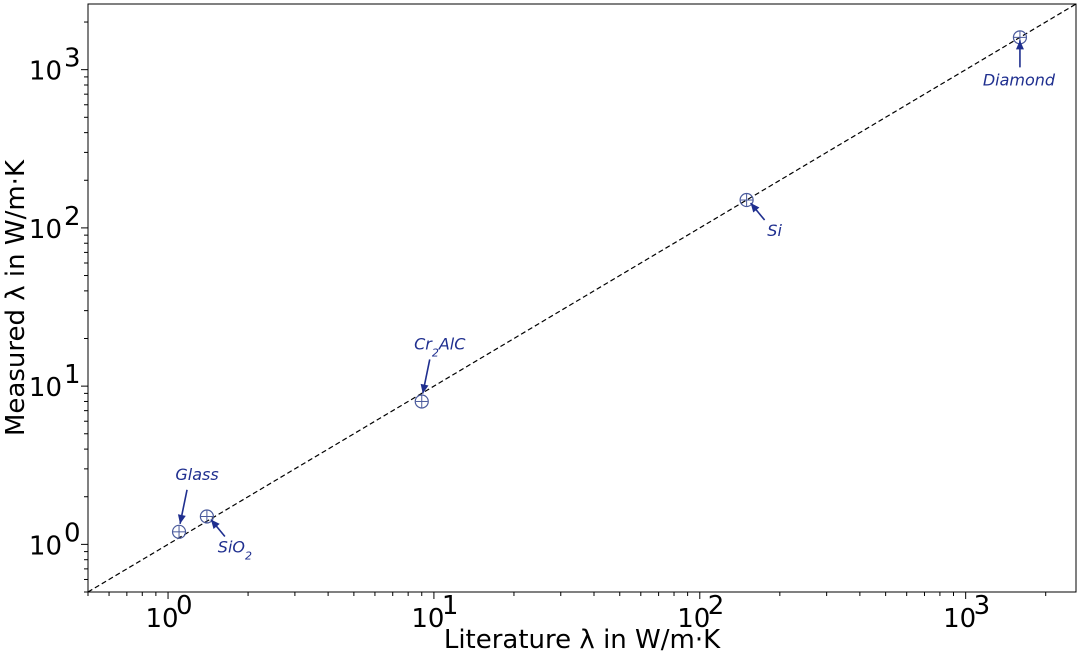  I want to click on data-point-si, so click(746, 200).